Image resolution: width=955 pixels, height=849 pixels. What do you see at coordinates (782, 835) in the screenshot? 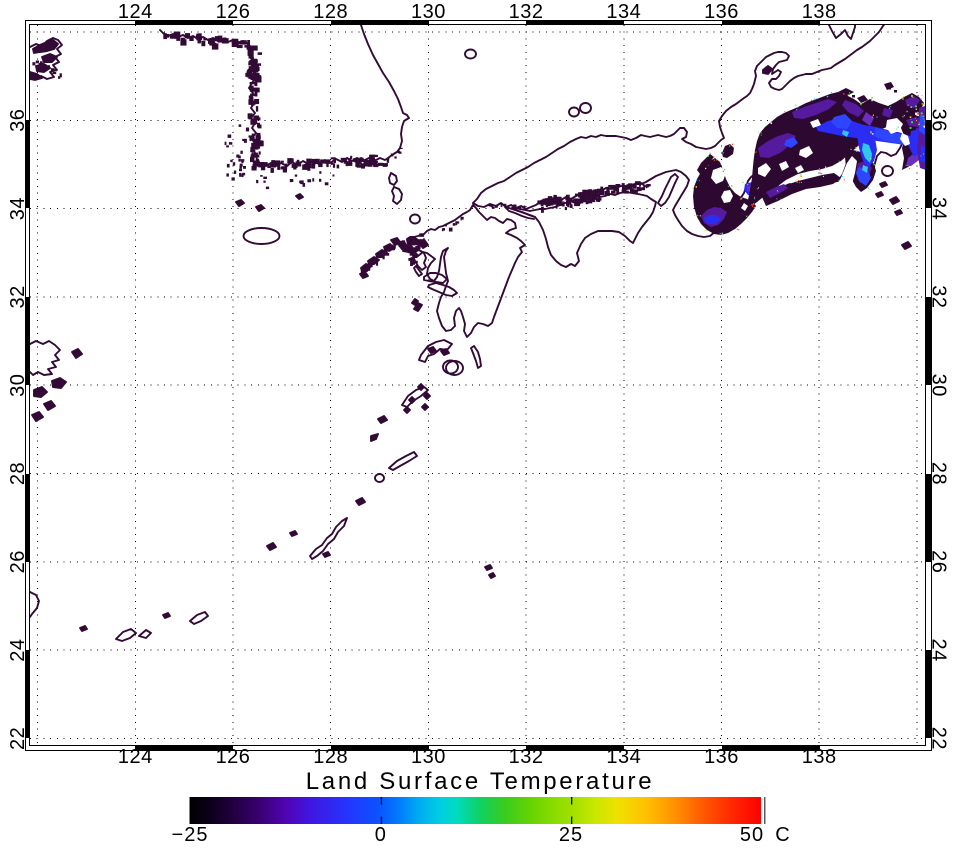
I see `svg-text: C` at bounding box center [782, 835].